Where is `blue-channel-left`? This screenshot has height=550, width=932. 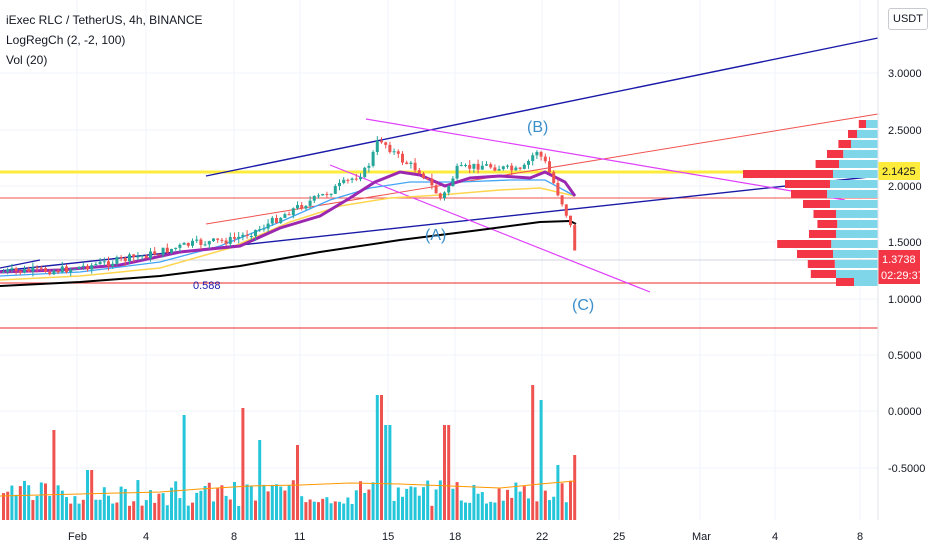 blue-channel-left is located at coordinates (20, 264).